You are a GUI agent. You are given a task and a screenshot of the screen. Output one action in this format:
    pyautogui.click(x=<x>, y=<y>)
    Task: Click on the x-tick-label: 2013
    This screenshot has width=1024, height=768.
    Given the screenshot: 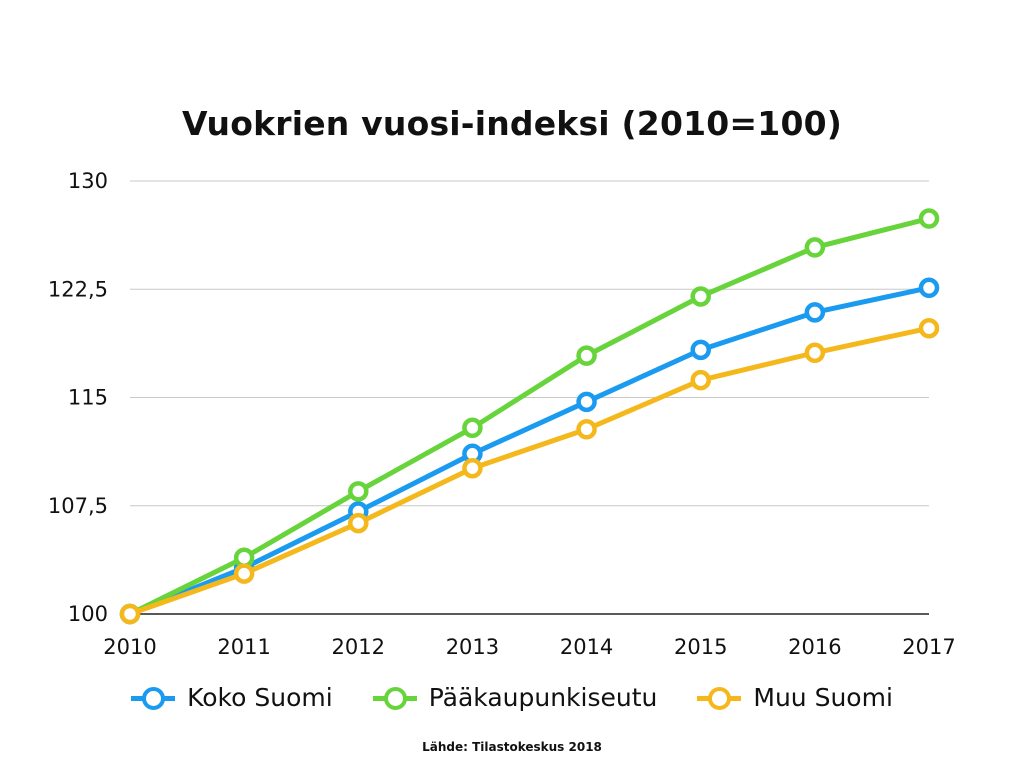 What is the action you would take?
    pyautogui.click(x=472, y=647)
    